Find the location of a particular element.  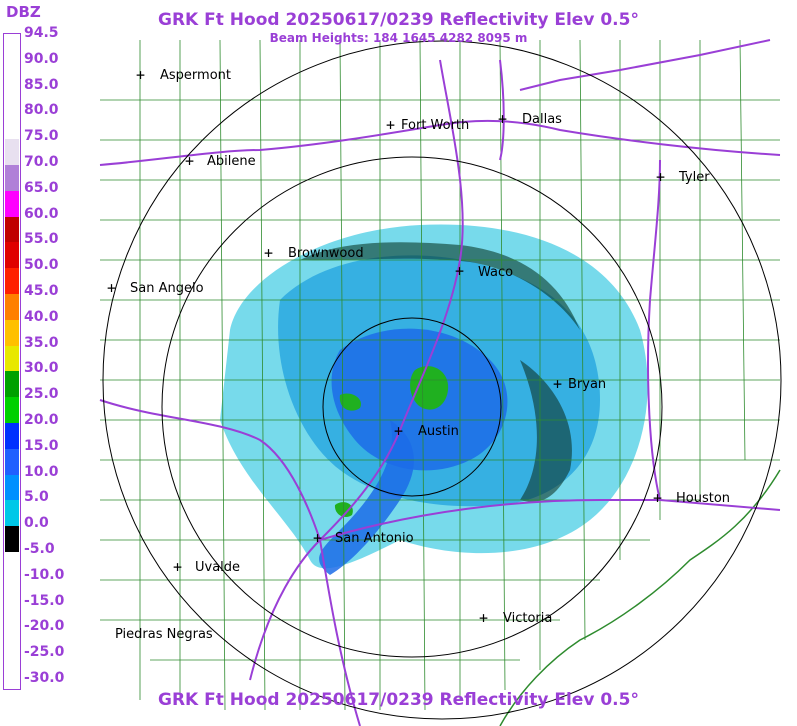

city-label: Austin is located at coordinates (438, 431).